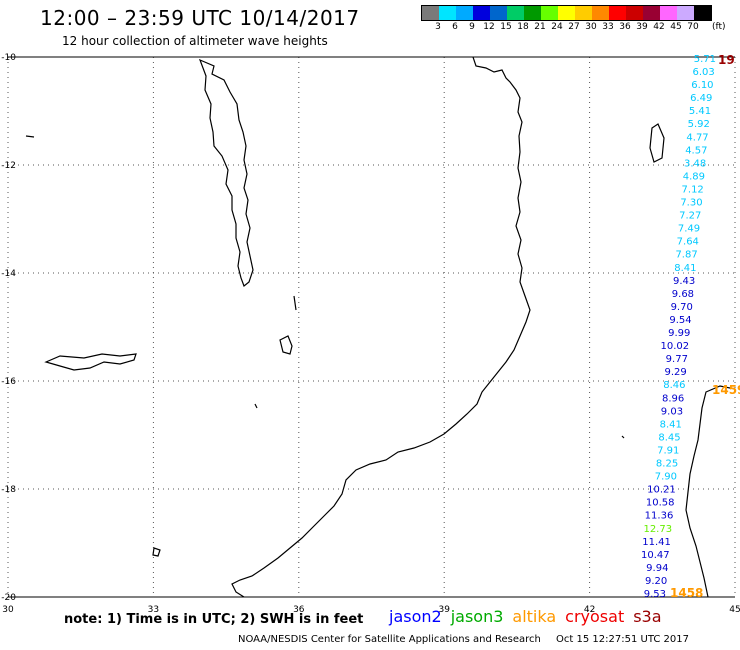 Image resolution: width=740 pixels, height=650 pixels. I want to click on wave-height-reading: 8.96, so click(673, 398).